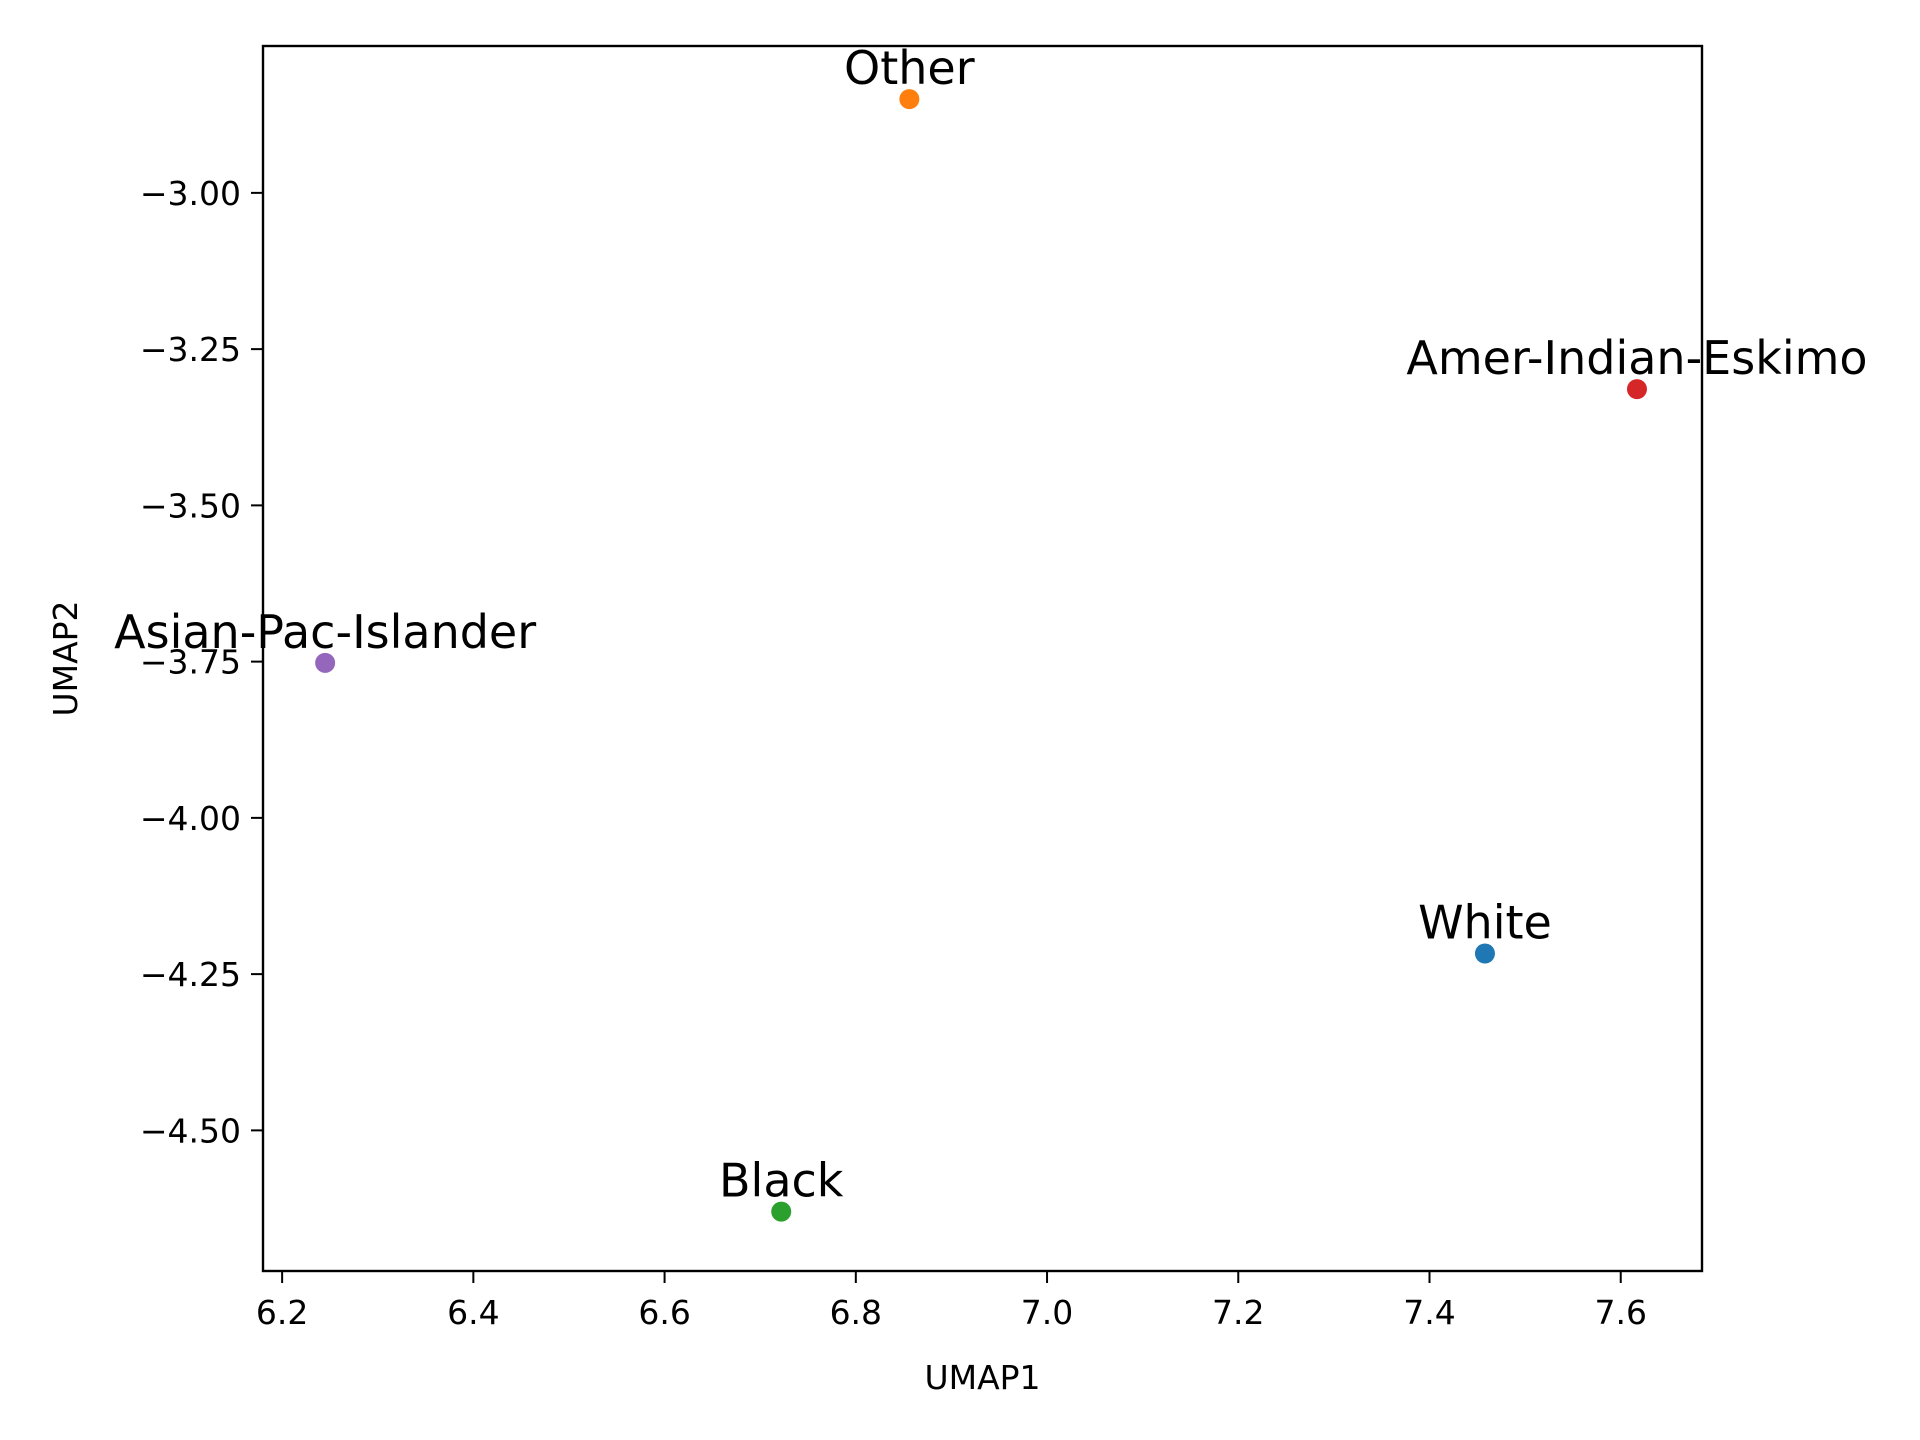 The width and height of the screenshot is (1920, 1440). What do you see at coordinates (982, 1377) in the screenshot?
I see `x-axis-label: UMAP1` at bounding box center [982, 1377].